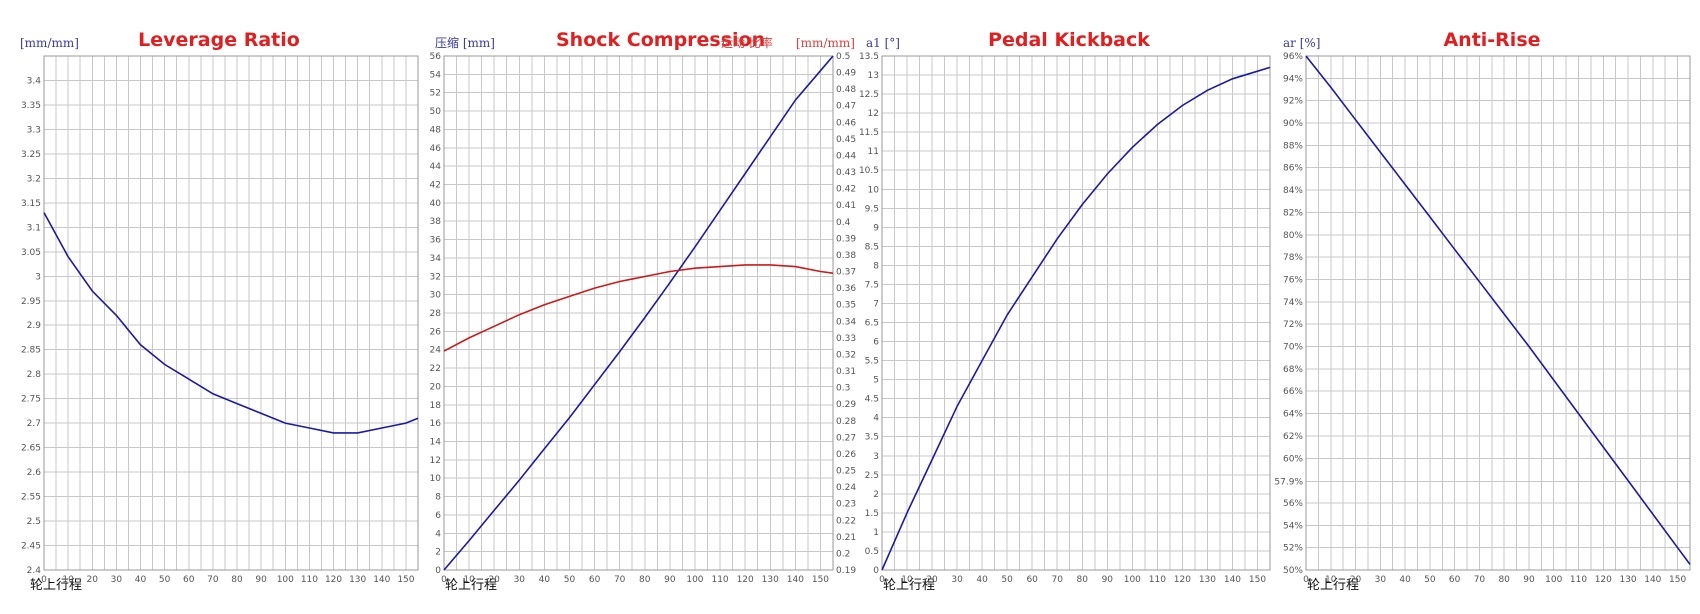 This screenshot has height=614, width=1700. I want to click on shock-xlabel: 轮上行程, so click(471, 585).